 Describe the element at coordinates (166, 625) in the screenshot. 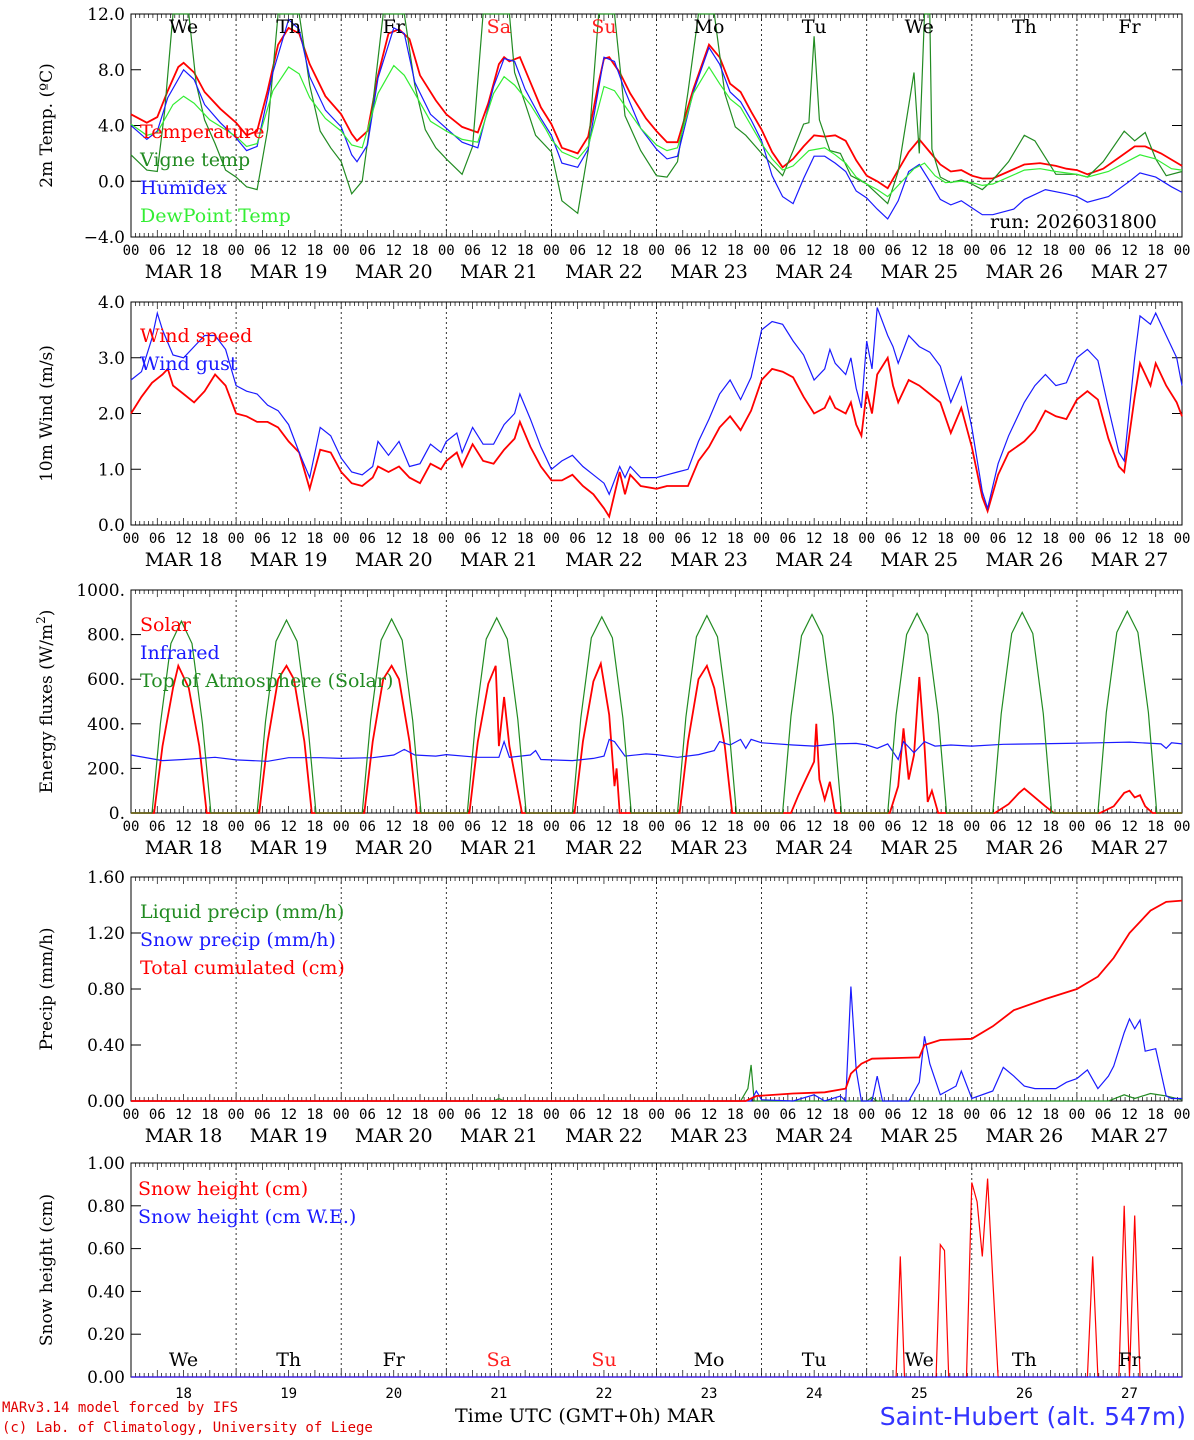

I see `legend-entry: Solar` at that location.